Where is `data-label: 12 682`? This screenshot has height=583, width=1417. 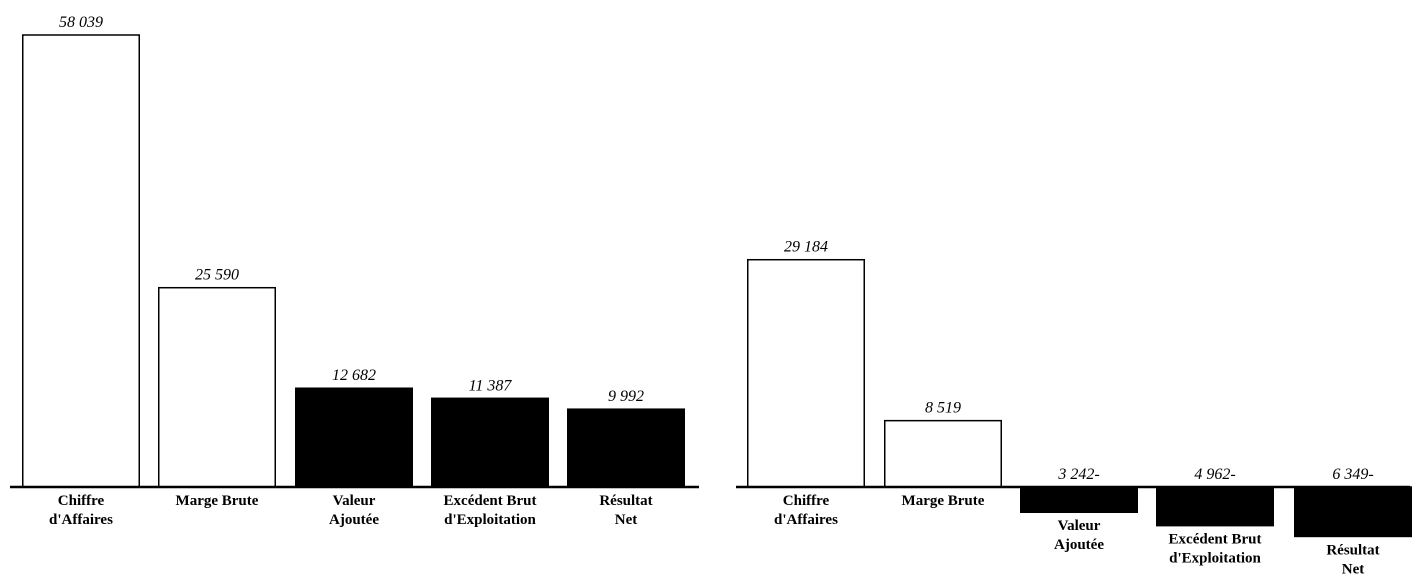
data-label: 12 682 is located at coordinates (354, 375).